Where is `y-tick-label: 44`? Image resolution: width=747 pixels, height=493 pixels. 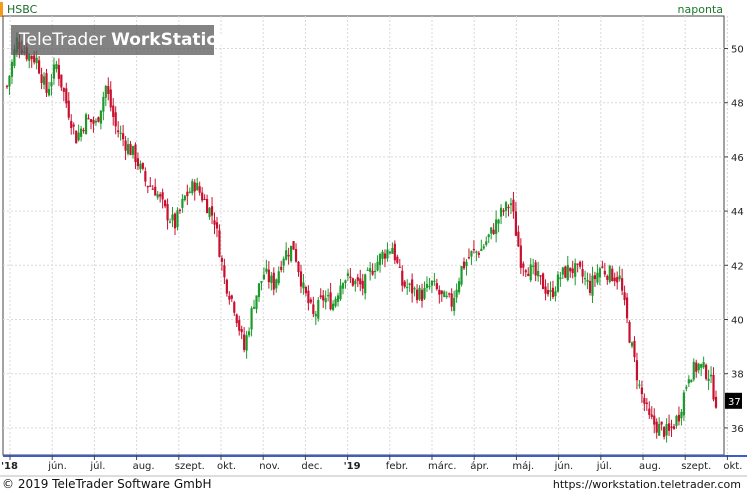
y-tick-label: 44 is located at coordinates (737, 212).